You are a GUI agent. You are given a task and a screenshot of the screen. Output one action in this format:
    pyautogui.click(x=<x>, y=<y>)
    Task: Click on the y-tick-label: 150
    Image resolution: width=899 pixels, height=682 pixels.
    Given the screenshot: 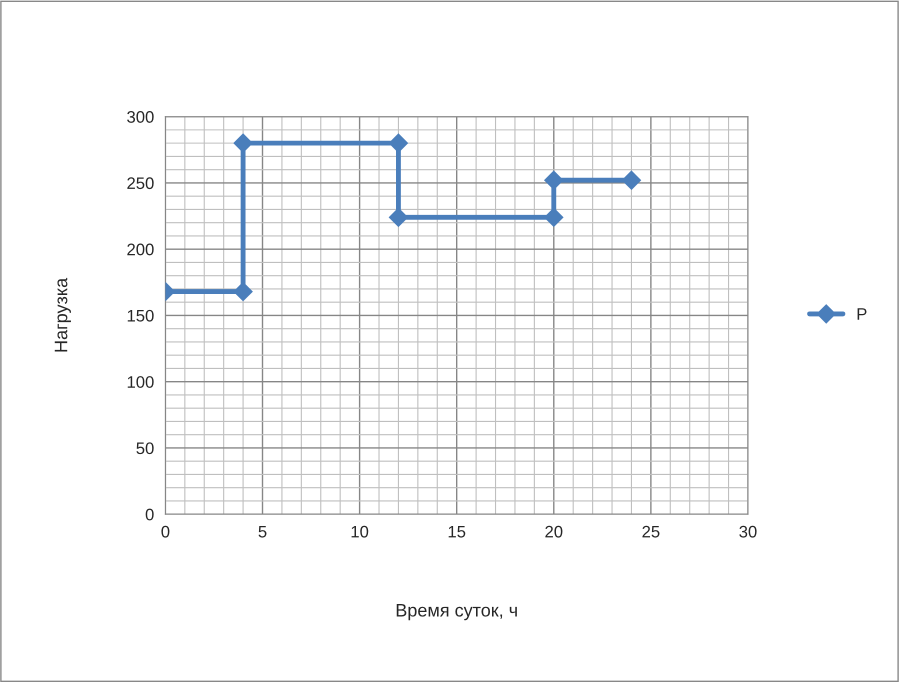 What is the action you would take?
    pyautogui.click(x=141, y=316)
    